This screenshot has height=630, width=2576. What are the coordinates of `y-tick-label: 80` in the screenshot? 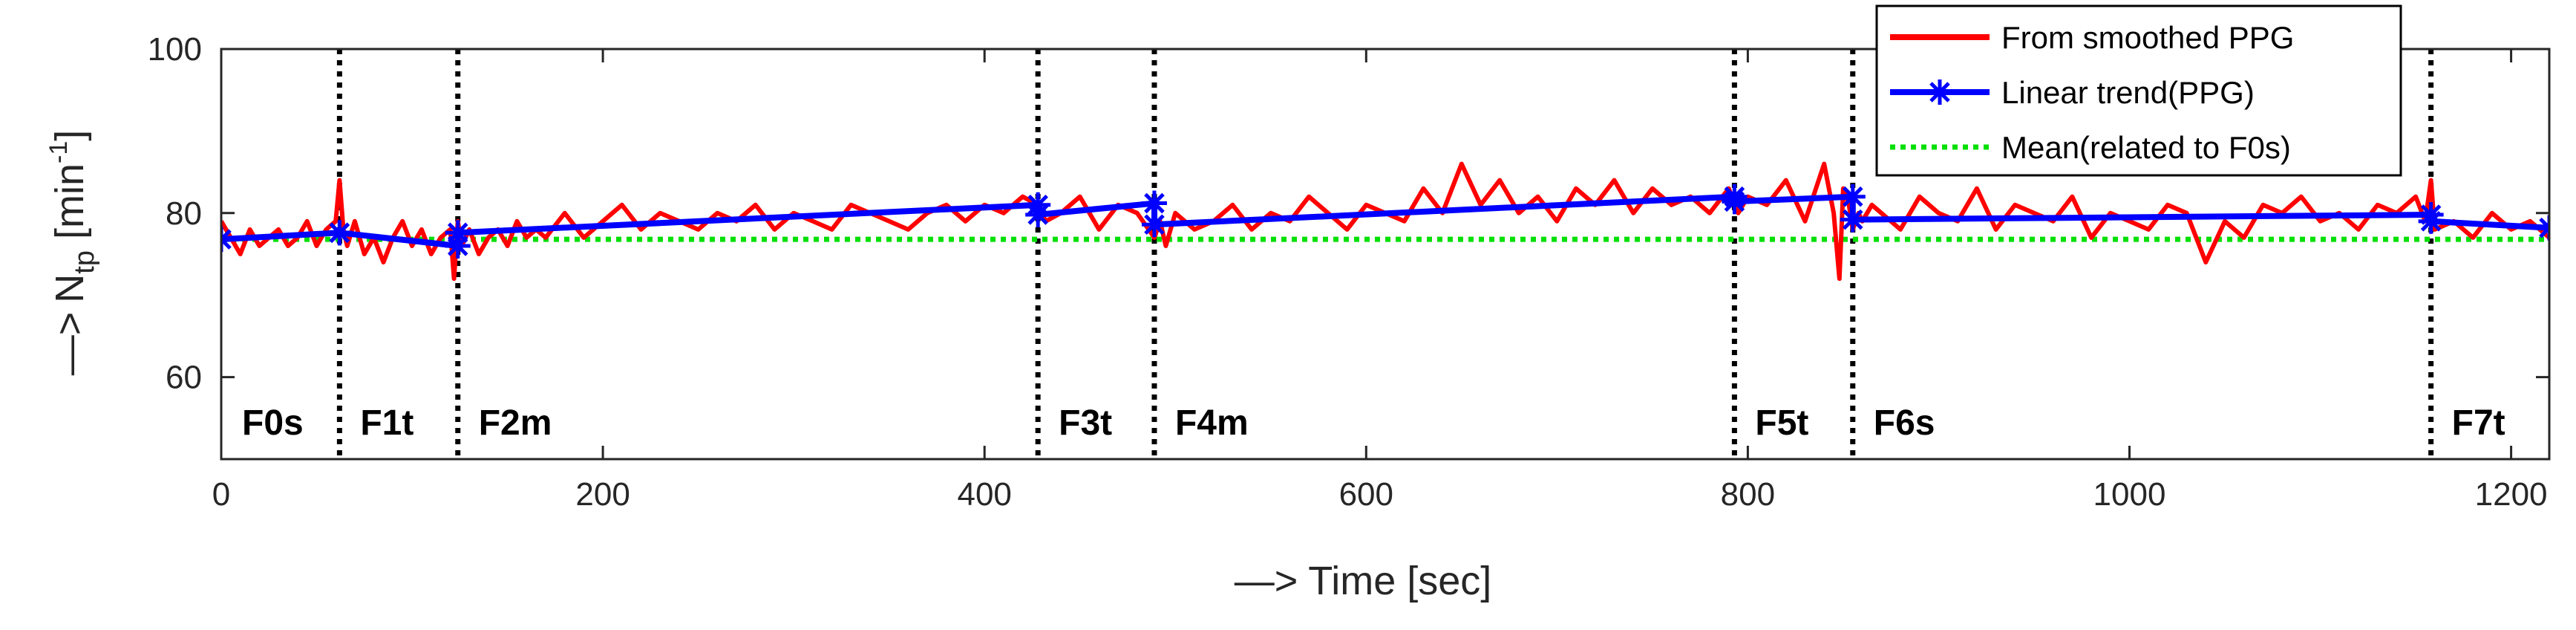 It's located at (184, 214).